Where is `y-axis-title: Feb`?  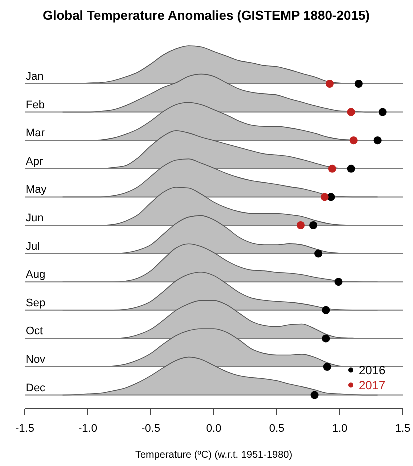 y-axis-title: Feb is located at coordinates (35, 105).